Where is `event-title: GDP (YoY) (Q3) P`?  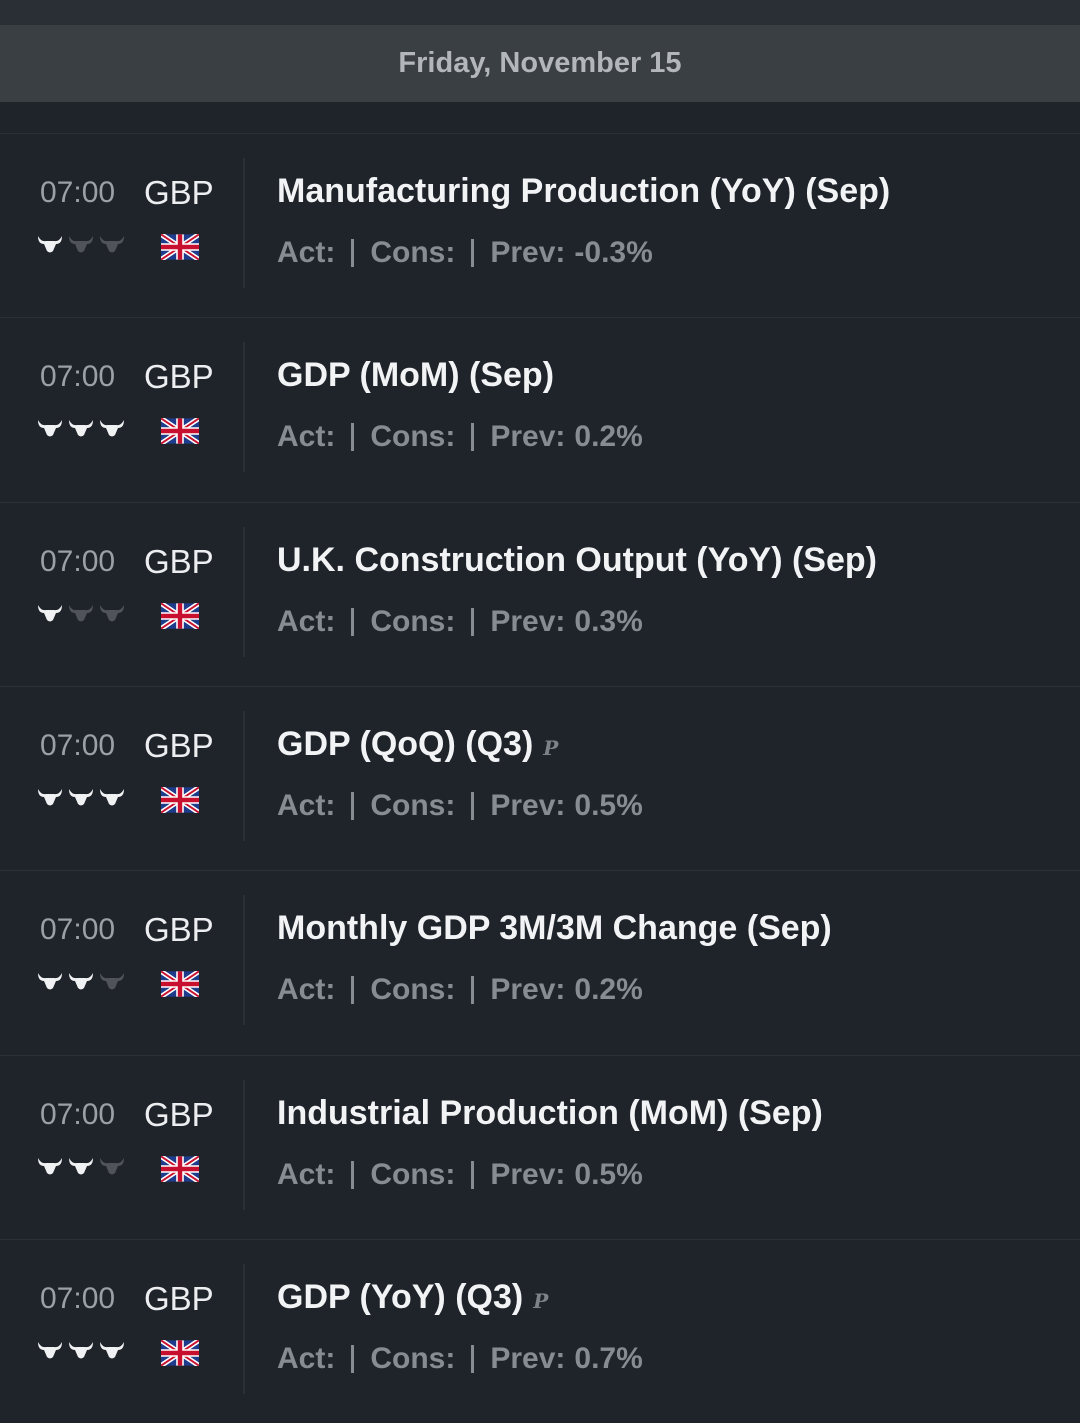
event-title: GDP (YoY) (Q3) P is located at coordinates (412, 1297).